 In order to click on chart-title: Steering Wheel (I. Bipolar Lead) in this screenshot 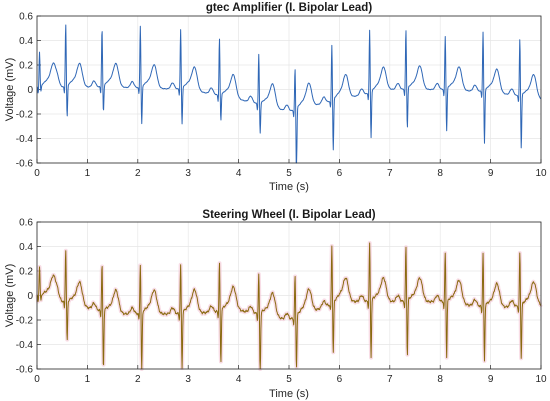, I will do `click(288, 215)`.